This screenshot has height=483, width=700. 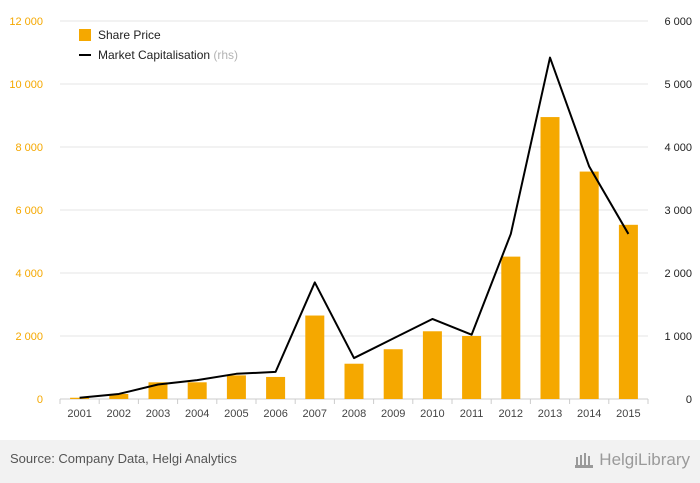 What do you see at coordinates (29, 148) in the screenshot?
I see `y-left-tick-label: 8 000` at bounding box center [29, 148].